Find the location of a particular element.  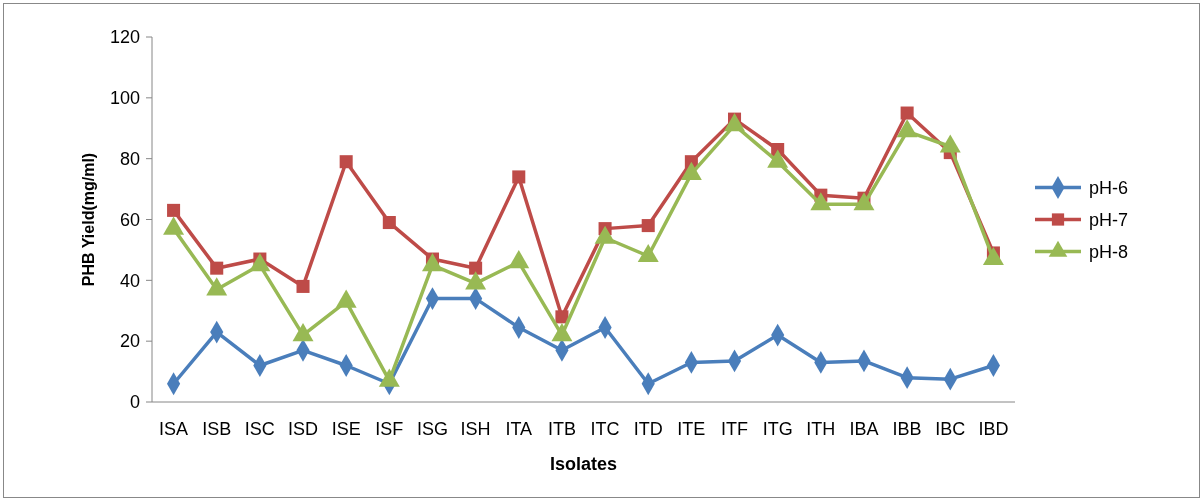

x-tick-label: ITD is located at coordinates (648, 429).